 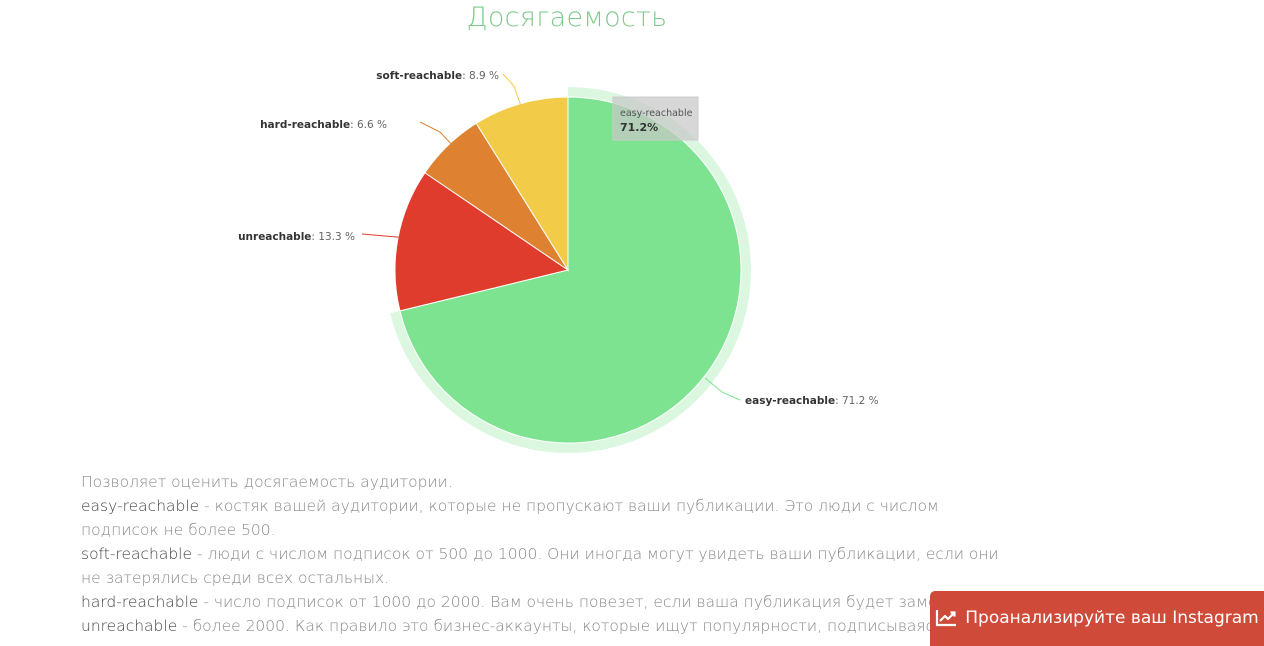 What do you see at coordinates (137, 554) in the screenshot?
I see `term-soft-reachable: soft-reachable` at bounding box center [137, 554].